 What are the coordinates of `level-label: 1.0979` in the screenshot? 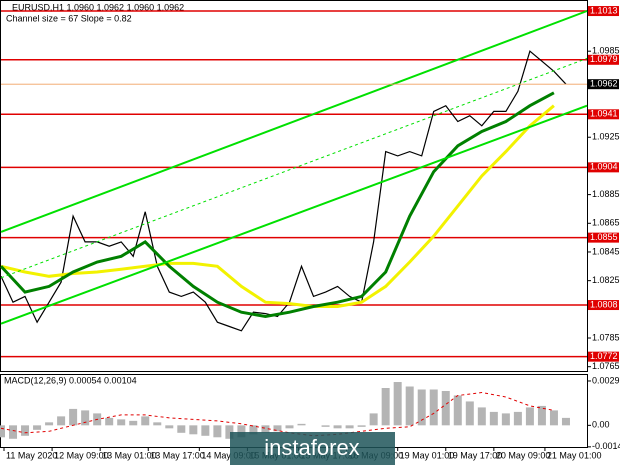 It's located at (604, 59).